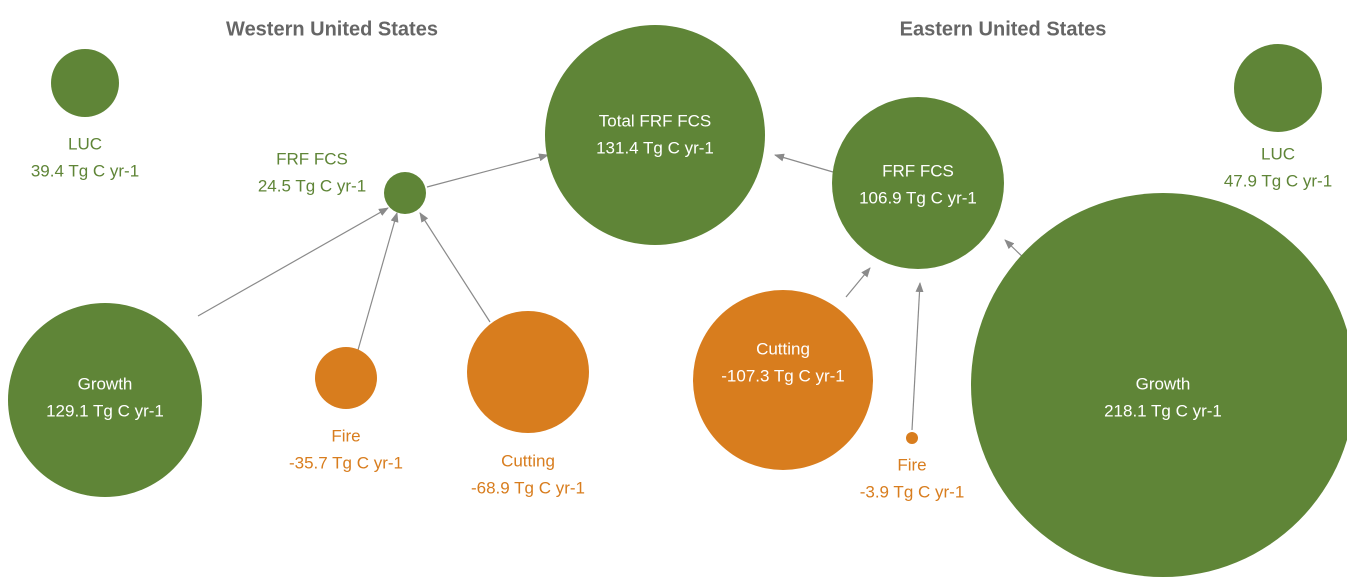 This screenshot has height=582, width=1347. I want to click on region-title: Eastern United States, so click(1003, 29).